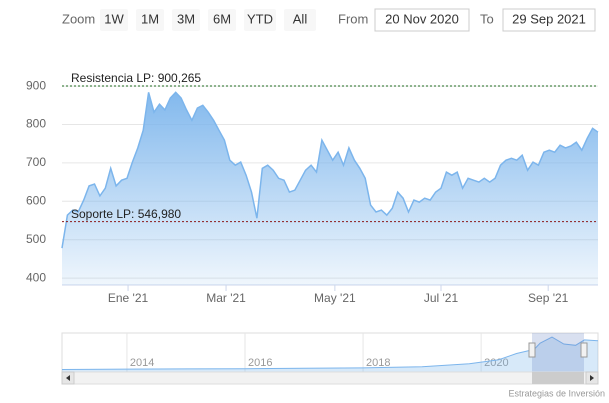 This screenshot has width=609, height=403. I want to click on button-label: 3M, so click(186, 18).